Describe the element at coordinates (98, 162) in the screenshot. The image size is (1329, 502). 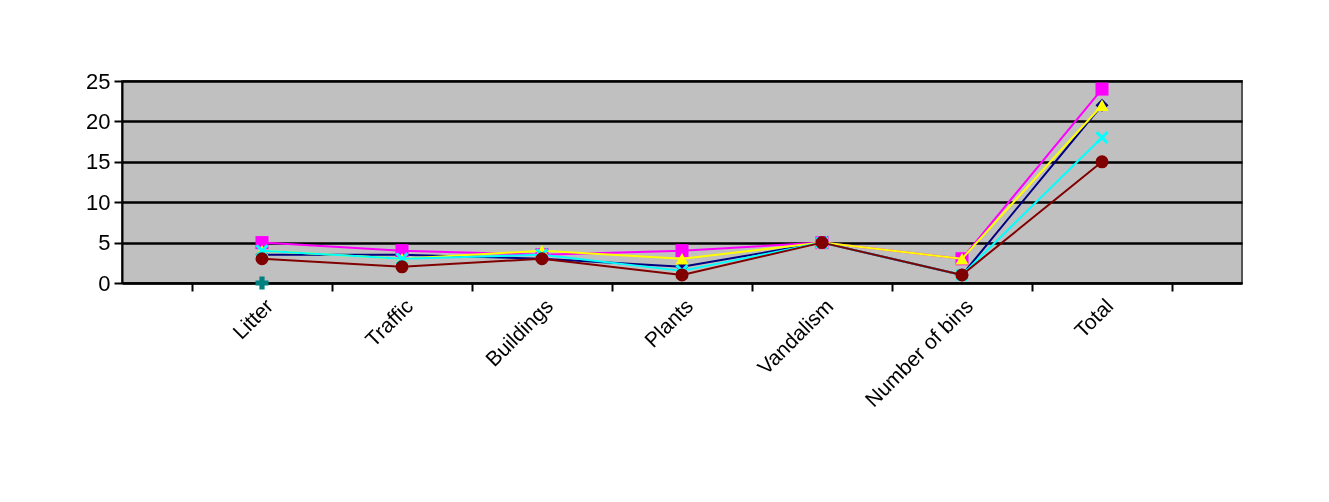
I see `y-tick-label: 15` at that location.